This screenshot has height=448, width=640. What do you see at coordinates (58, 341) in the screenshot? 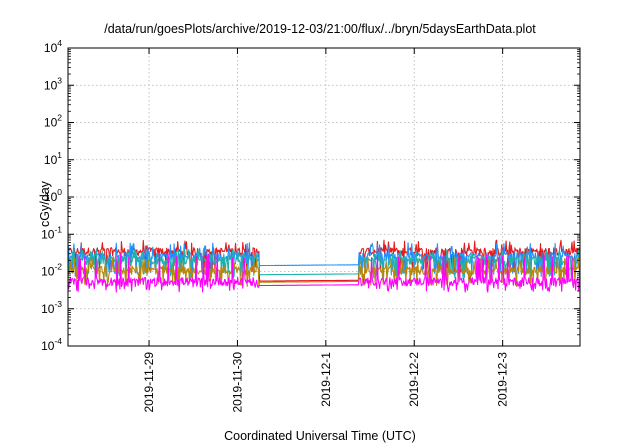
I see `y-tick-exponent: -4` at bounding box center [58, 341].